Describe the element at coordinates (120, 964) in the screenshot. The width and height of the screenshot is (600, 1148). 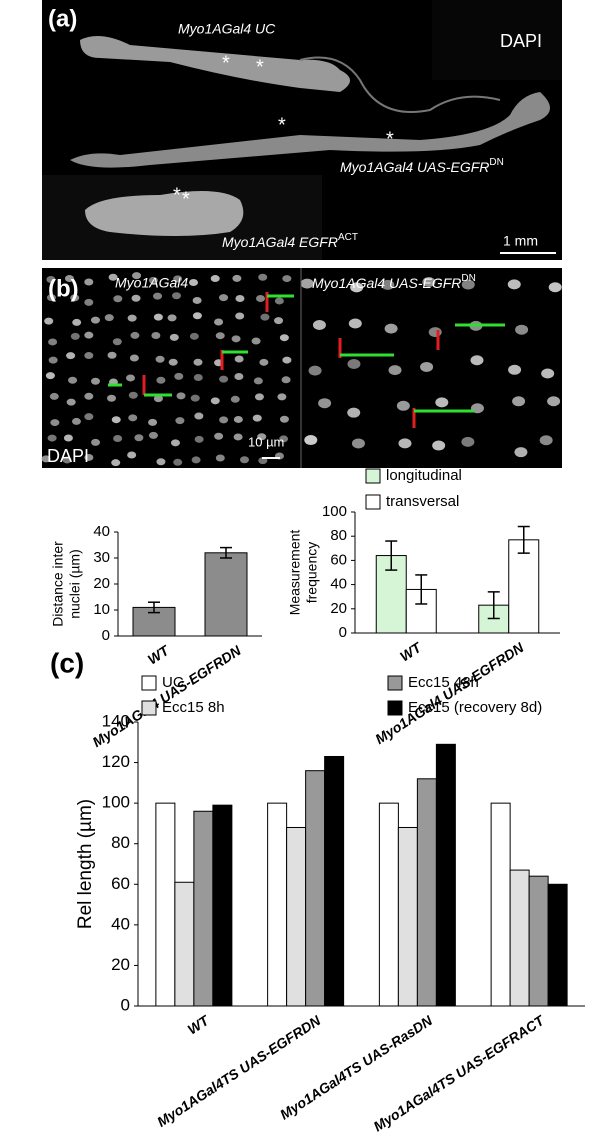
I see `y-tick-label: 20` at that location.